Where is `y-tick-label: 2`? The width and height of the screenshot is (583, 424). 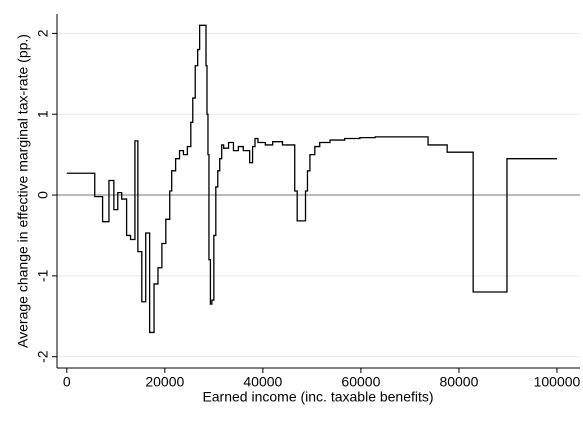
y-tick-label: 2 is located at coordinates (43, 33).